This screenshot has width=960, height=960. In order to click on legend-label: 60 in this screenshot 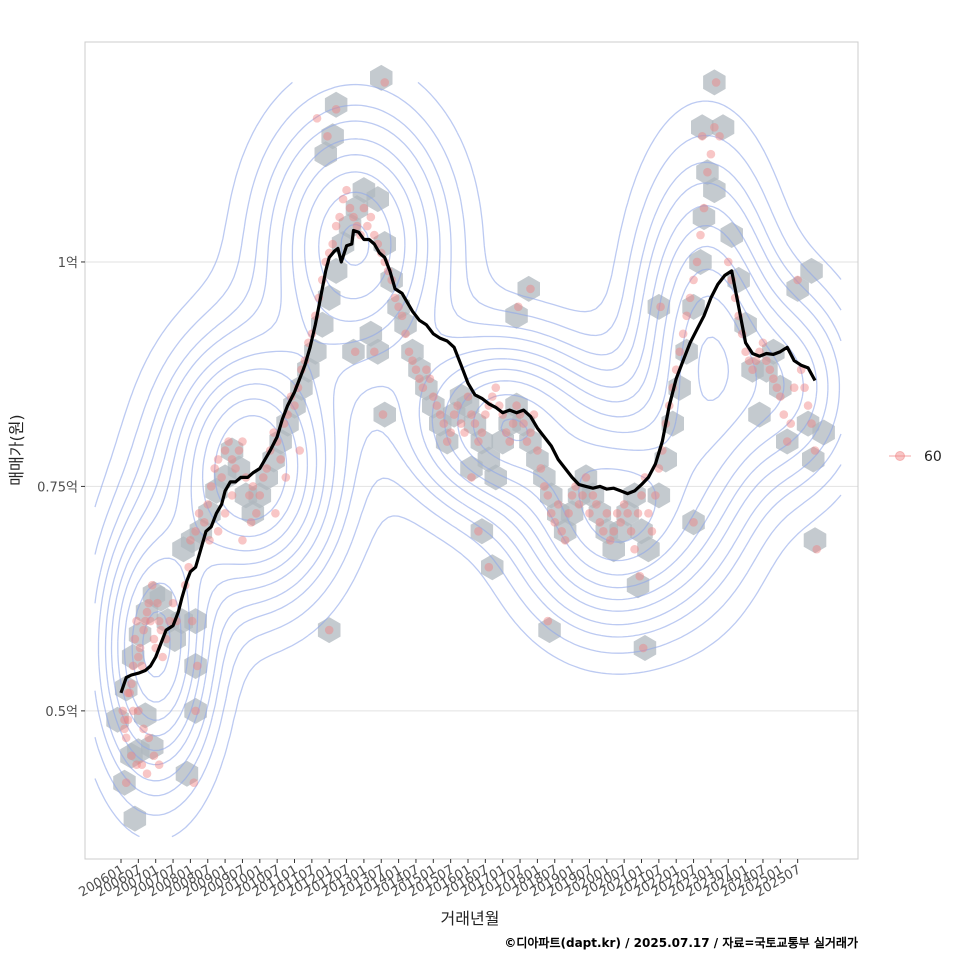, I will do `click(933, 457)`.